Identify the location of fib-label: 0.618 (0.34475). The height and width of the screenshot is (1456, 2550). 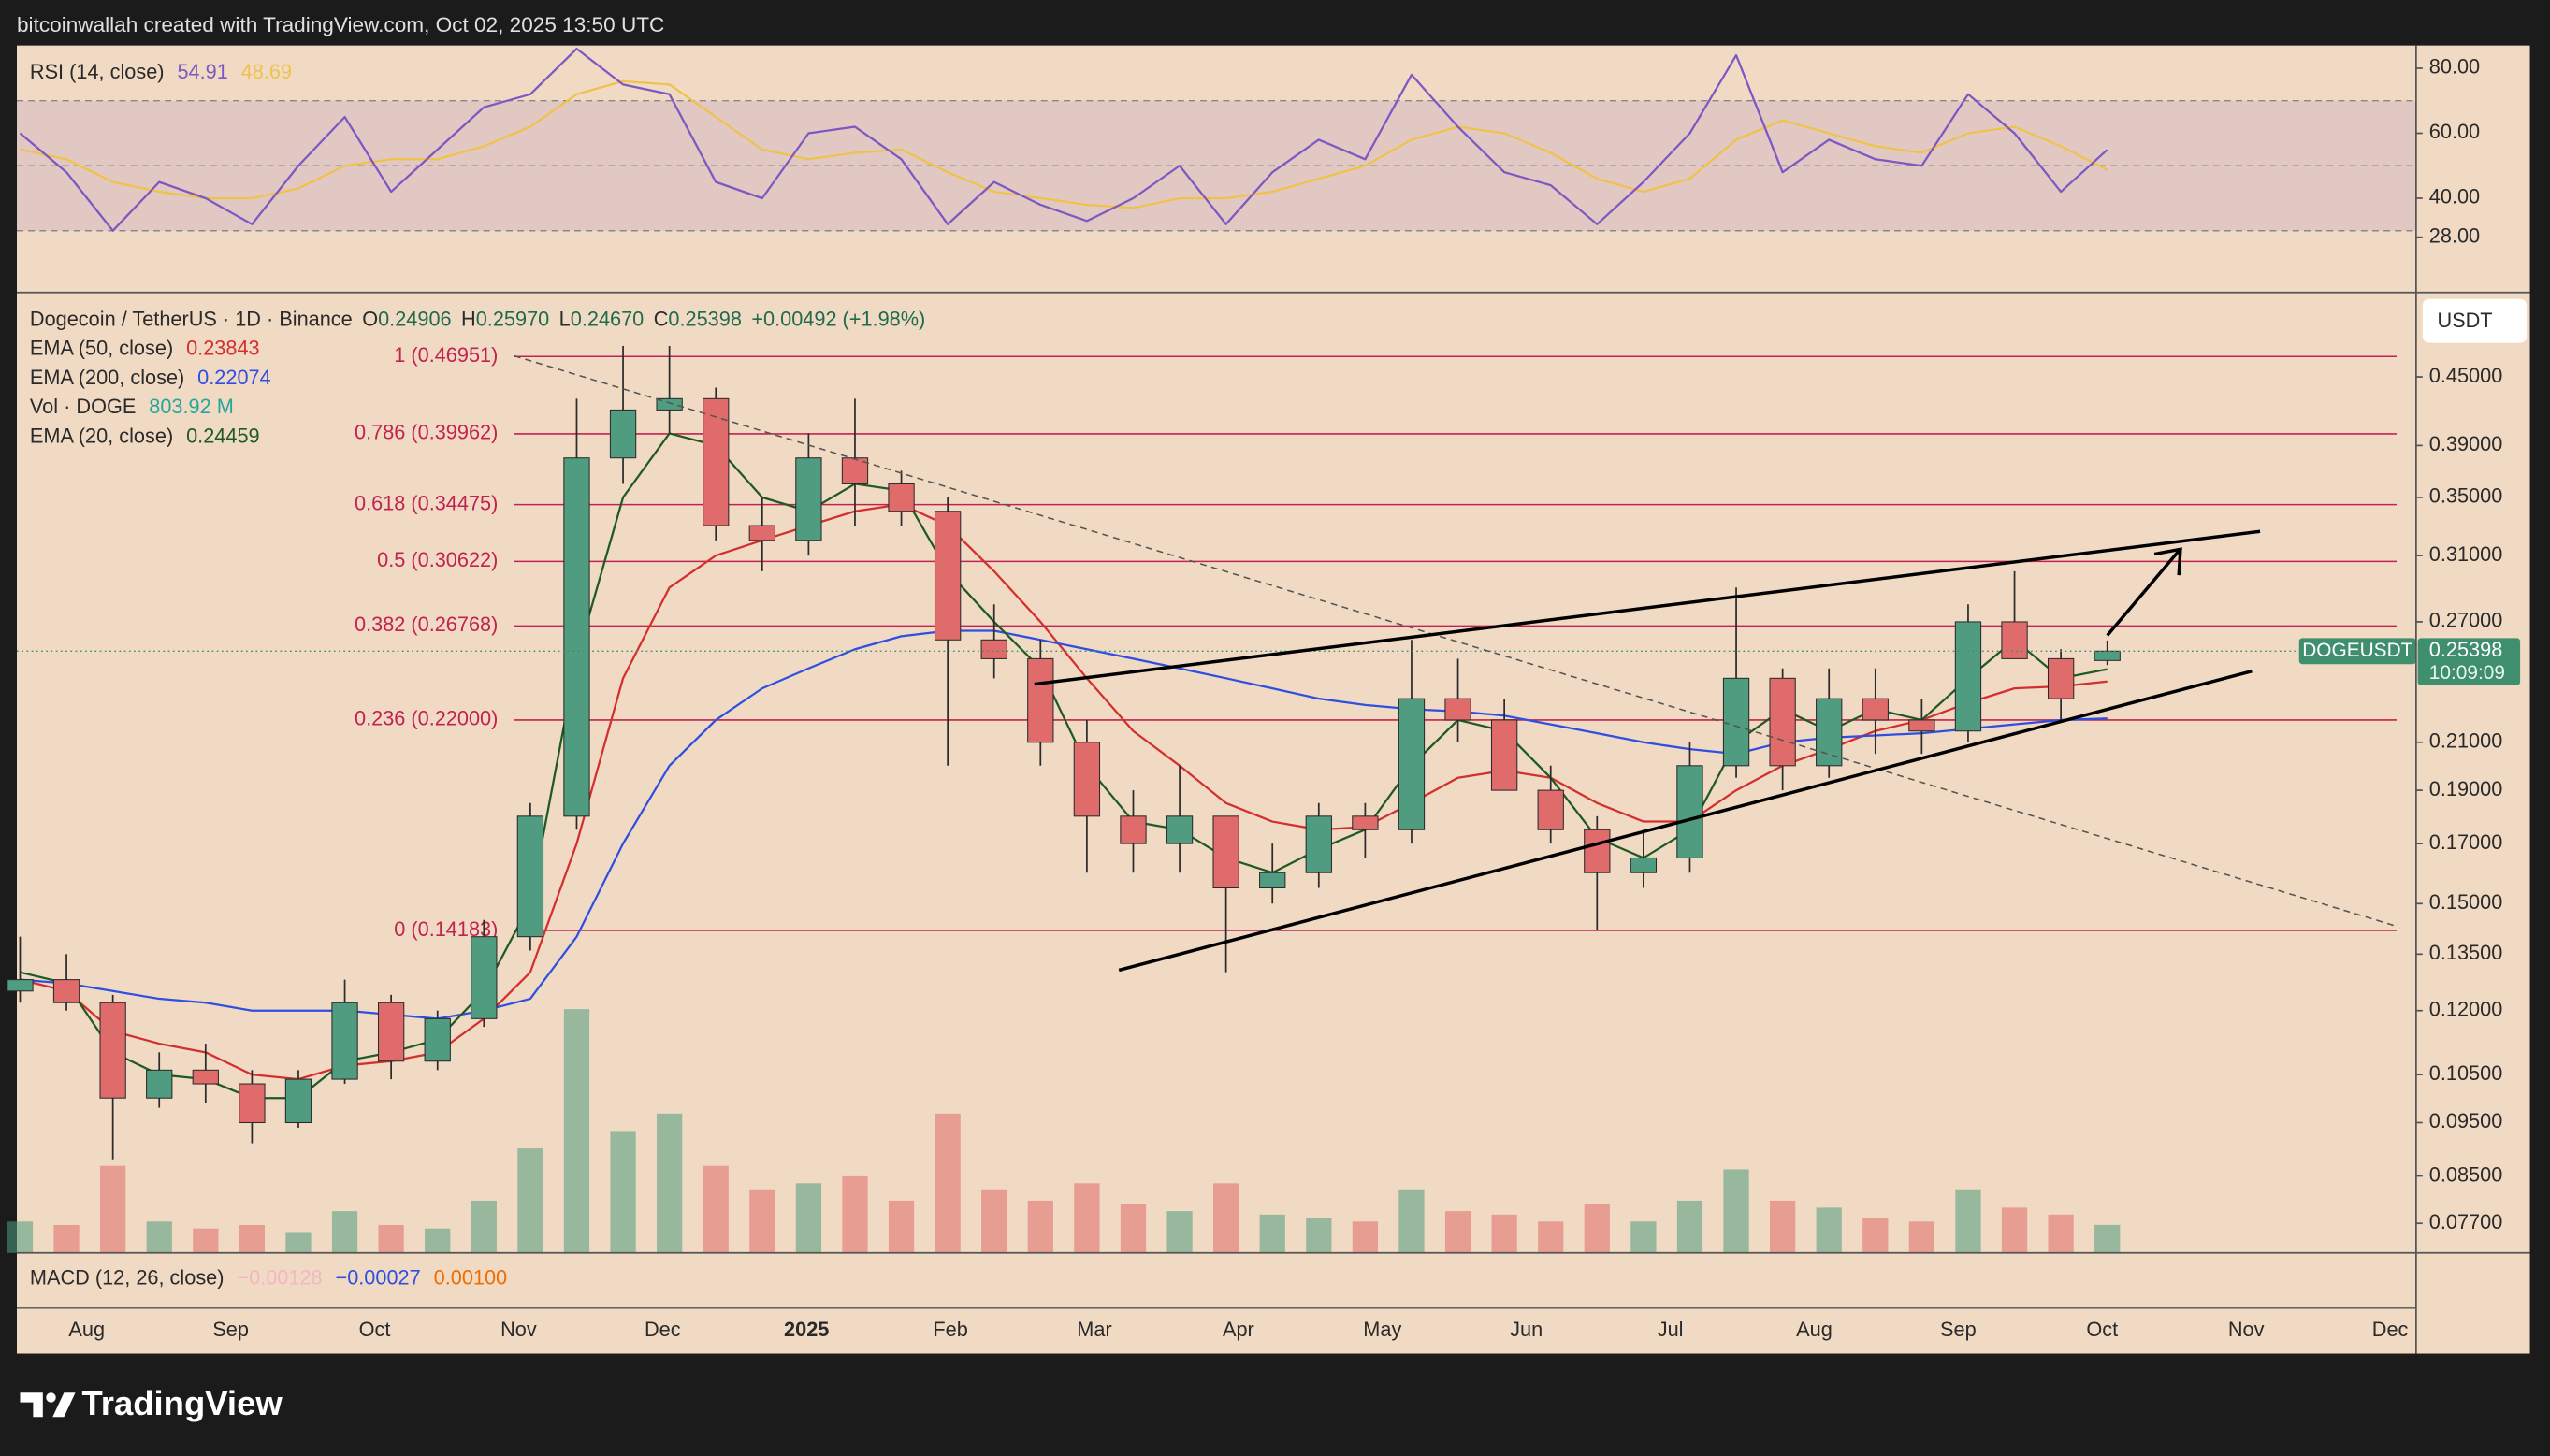
(426, 503).